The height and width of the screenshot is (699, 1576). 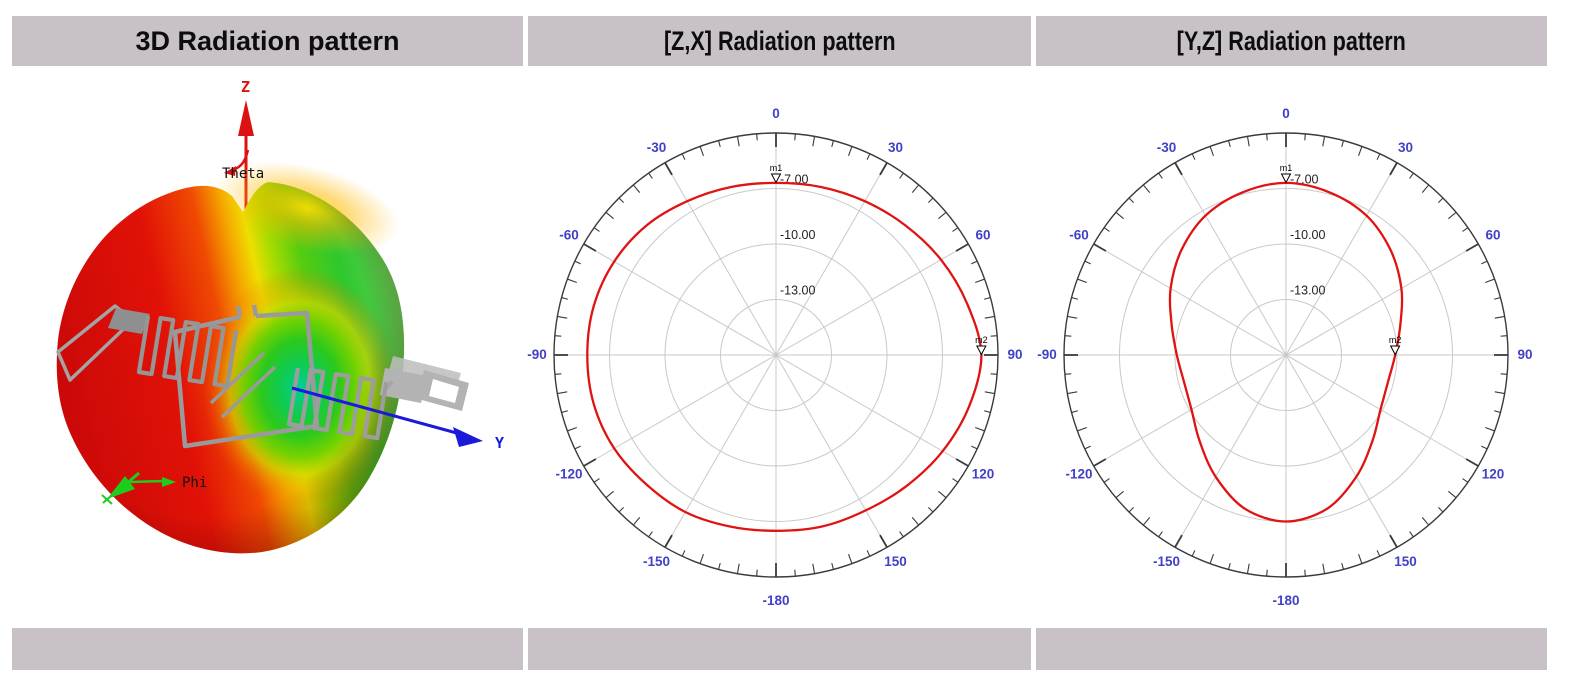 What do you see at coordinates (262, 376) in the screenshot?
I see `meander-antenna` at bounding box center [262, 376].